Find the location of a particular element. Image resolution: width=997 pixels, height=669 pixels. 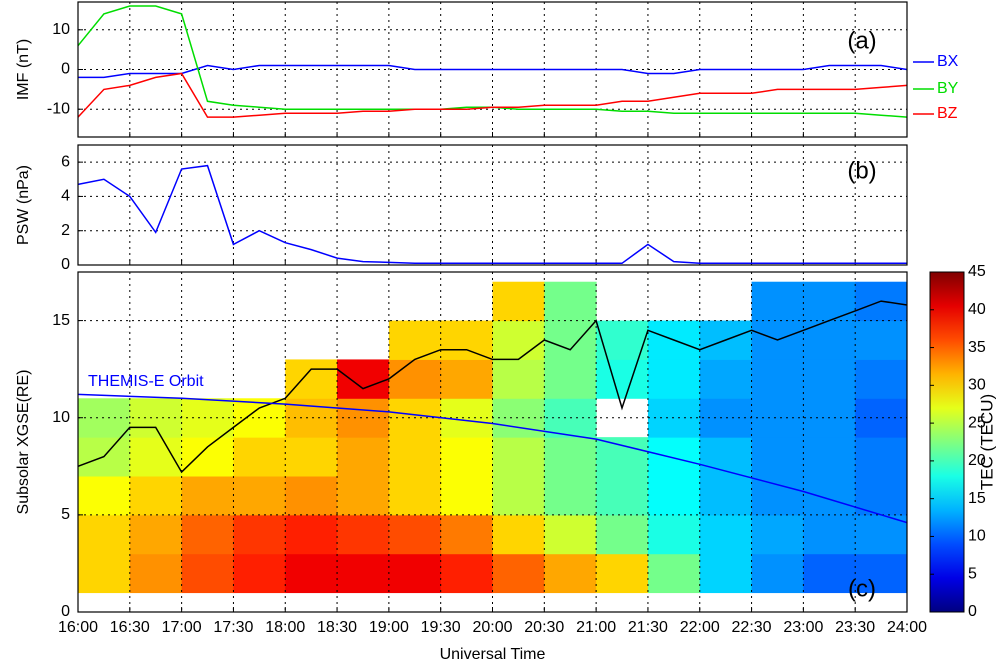

legend-label: BY is located at coordinates (948, 88).